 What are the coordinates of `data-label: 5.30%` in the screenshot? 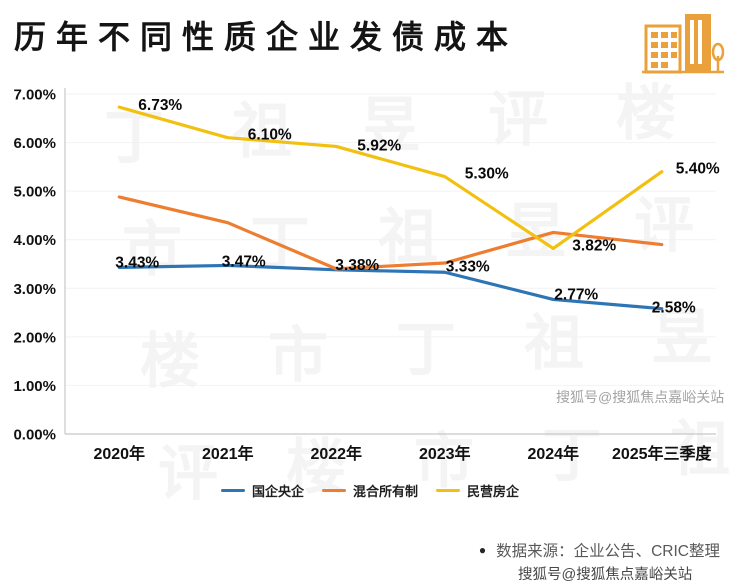 It's located at (487, 174).